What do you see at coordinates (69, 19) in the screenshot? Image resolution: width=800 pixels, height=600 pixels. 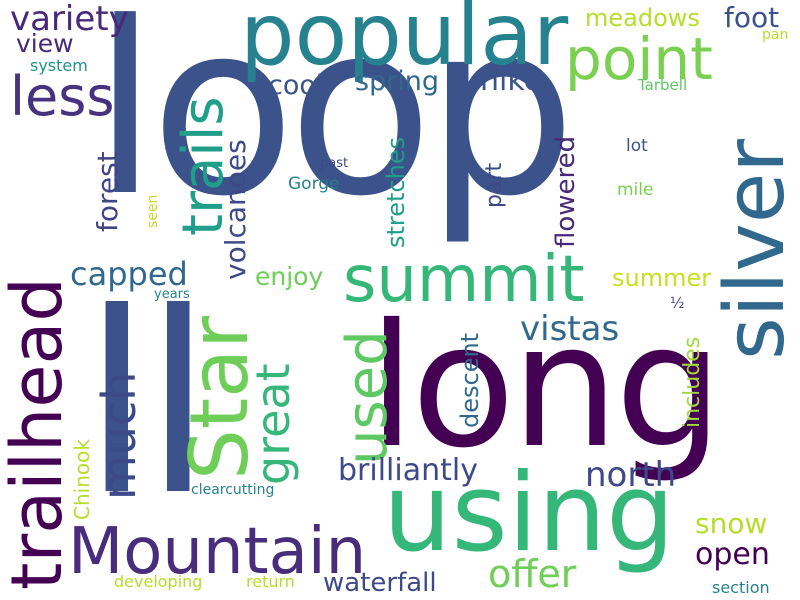 I see `word-variety: variety` at bounding box center [69, 19].